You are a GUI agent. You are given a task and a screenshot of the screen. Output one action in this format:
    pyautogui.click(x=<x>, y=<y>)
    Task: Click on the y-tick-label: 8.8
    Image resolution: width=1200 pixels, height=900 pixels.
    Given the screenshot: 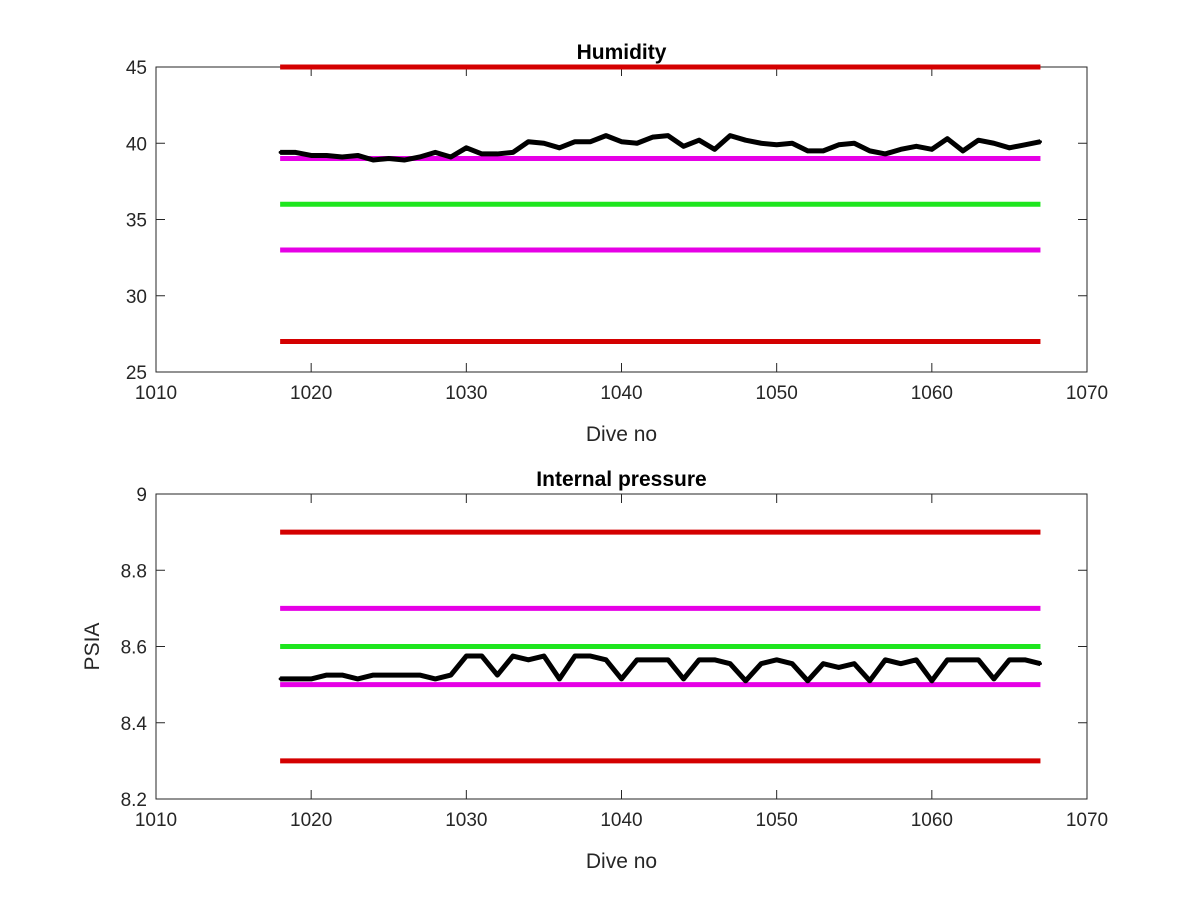 What is the action you would take?
    pyautogui.click(x=134, y=571)
    